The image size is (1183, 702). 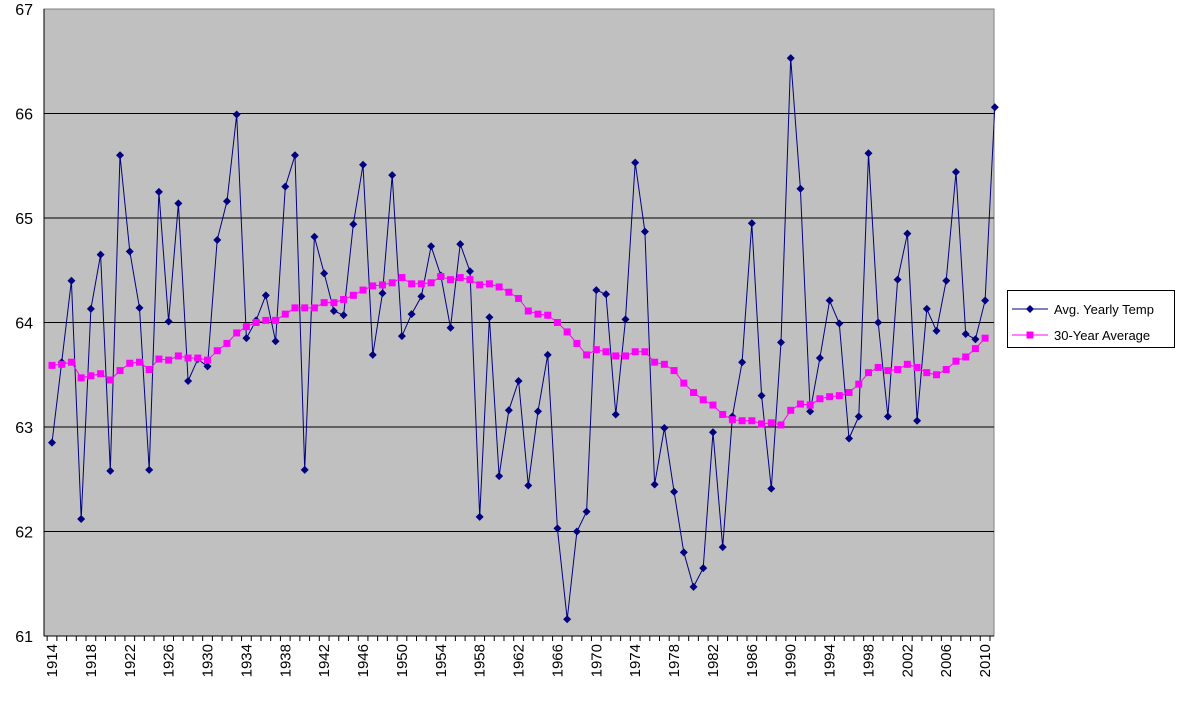 I want to click on y-axis: 61 62 63 64 65 66 67, so click(x=30, y=324).